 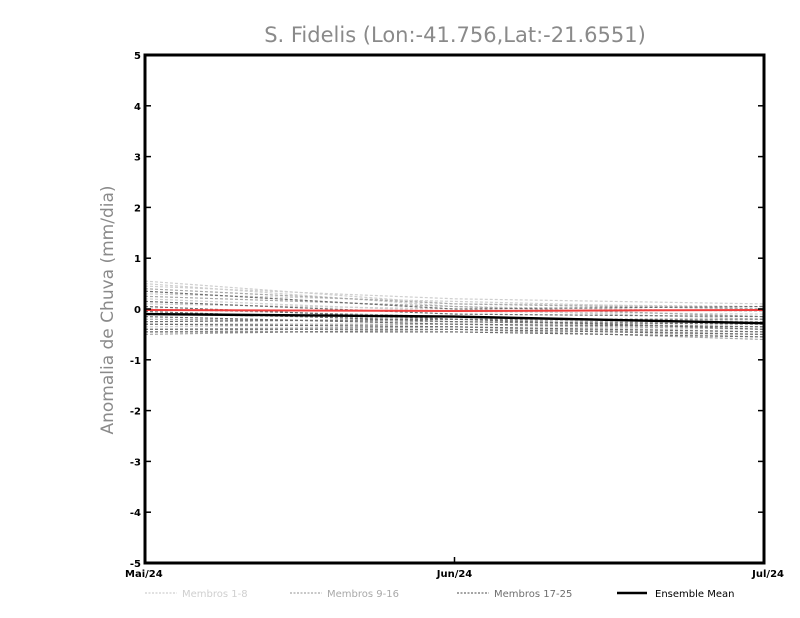 I want to click on x-tick-label: Mai/24, so click(x=144, y=574).